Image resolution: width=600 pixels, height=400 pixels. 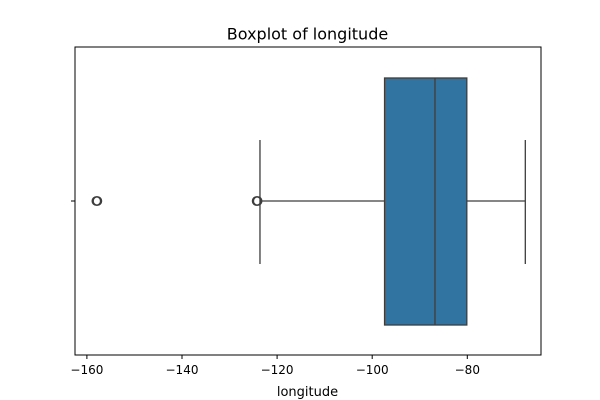 I want to click on x-tick-label: −140, so click(x=182, y=370).